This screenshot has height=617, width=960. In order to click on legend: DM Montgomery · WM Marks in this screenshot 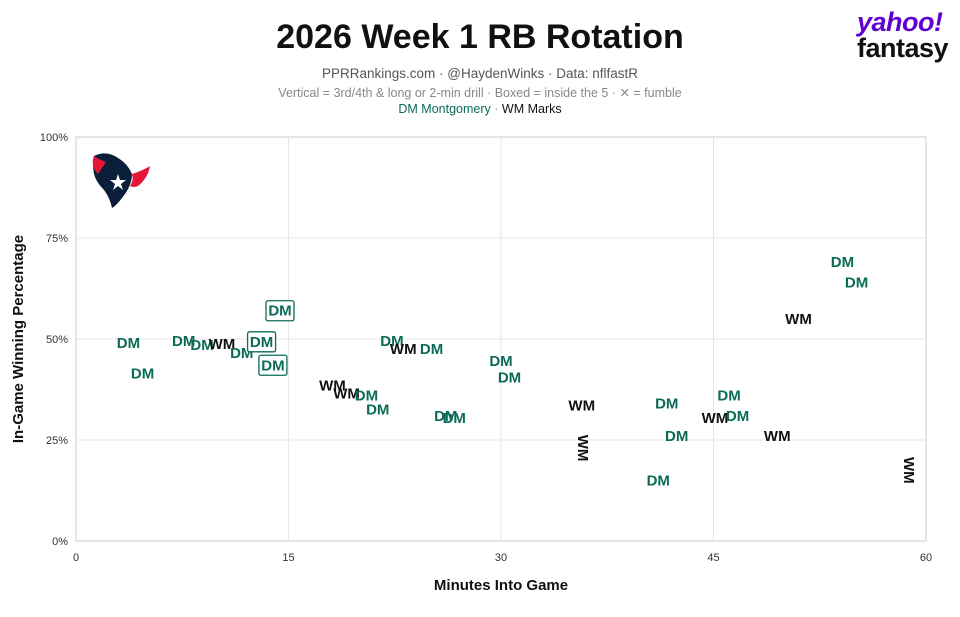, I will do `click(480, 109)`.